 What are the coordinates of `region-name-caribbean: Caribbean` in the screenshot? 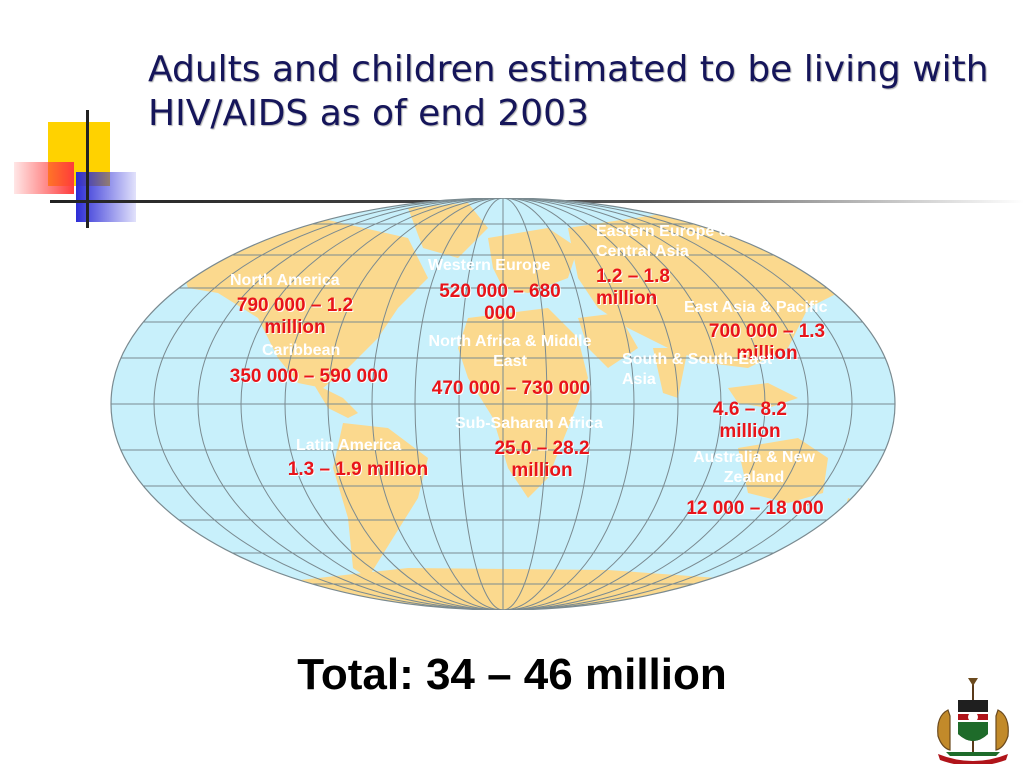 It's located at (301, 350).